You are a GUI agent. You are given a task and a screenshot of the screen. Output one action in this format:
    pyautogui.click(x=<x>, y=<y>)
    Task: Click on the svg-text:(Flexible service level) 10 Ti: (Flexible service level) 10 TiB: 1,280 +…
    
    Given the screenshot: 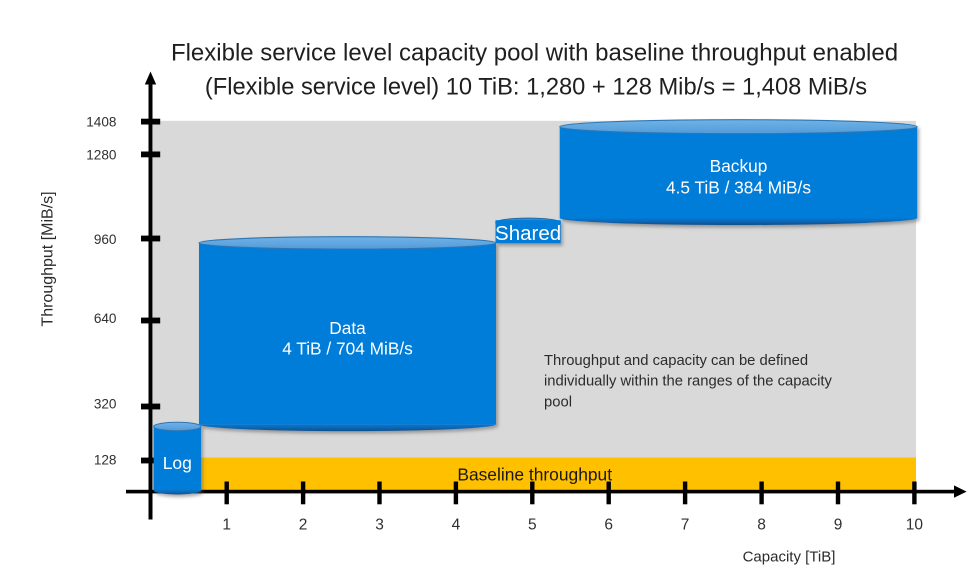 What is the action you would take?
    pyautogui.click(x=536, y=87)
    